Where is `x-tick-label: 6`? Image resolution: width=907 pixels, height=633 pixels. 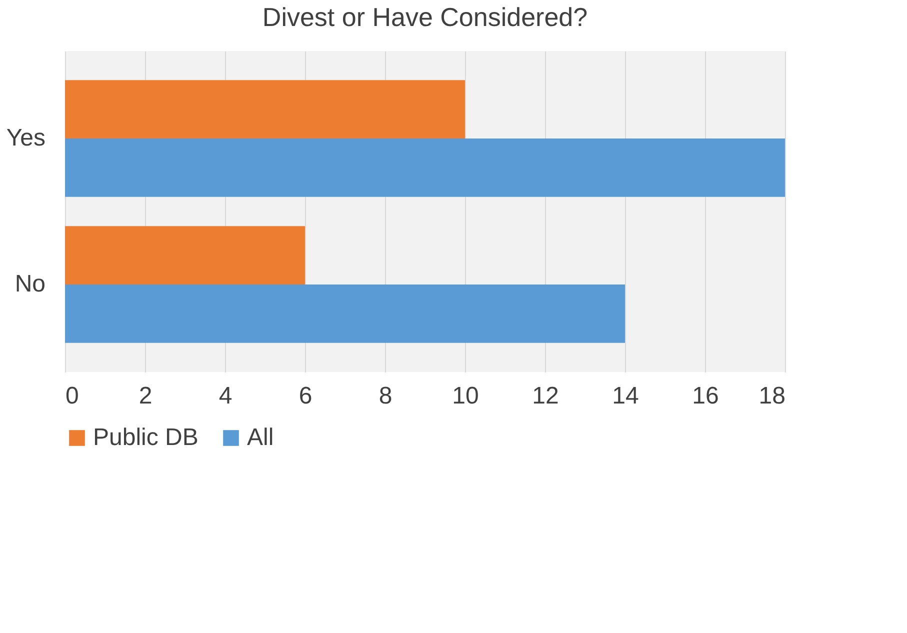
x-tick-label: 6 is located at coordinates (305, 396).